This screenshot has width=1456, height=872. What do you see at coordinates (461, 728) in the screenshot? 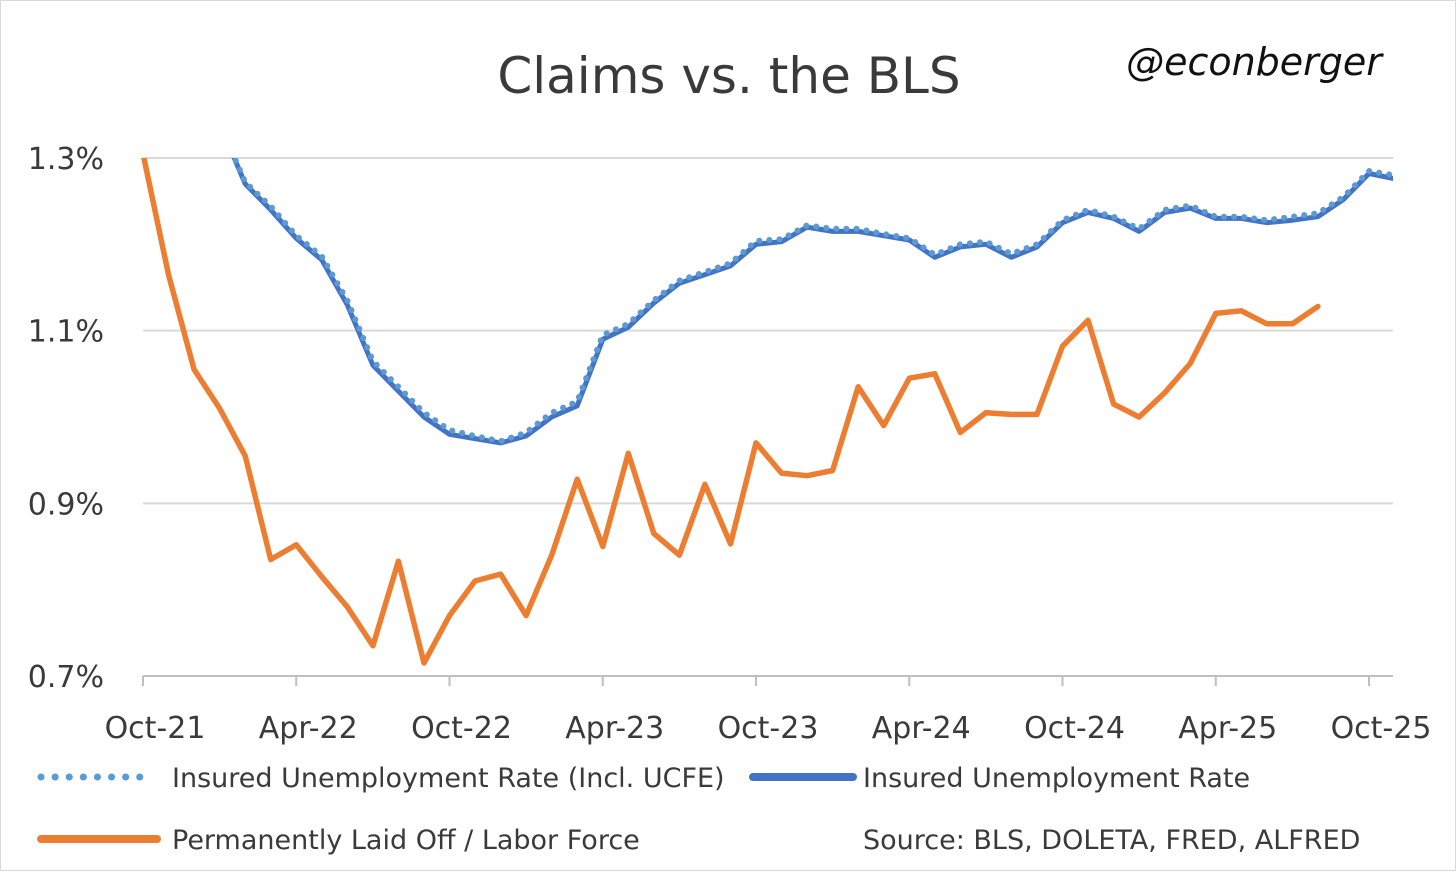
I see `x-tick-label: Oct-22` at bounding box center [461, 728].